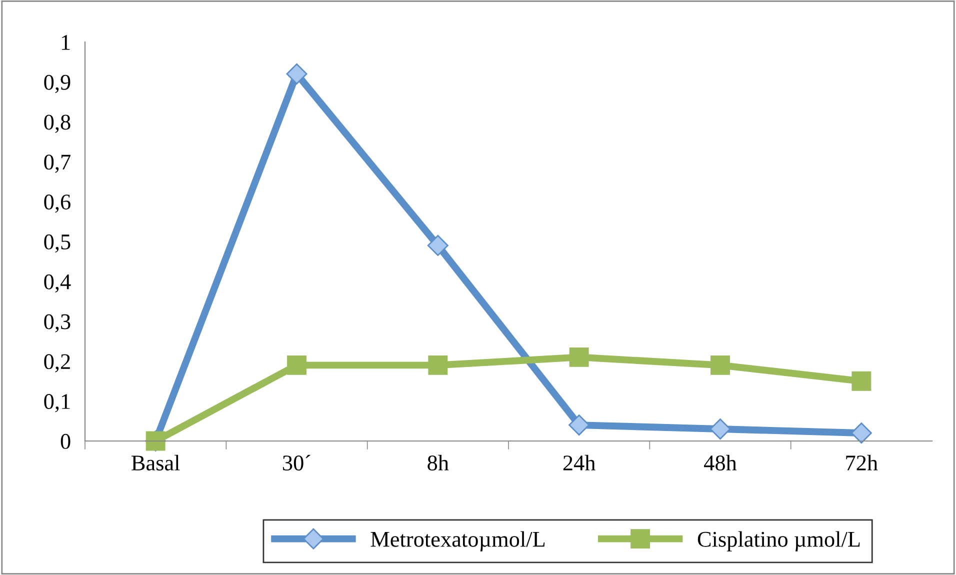 The width and height of the screenshot is (956, 575). Describe the element at coordinates (438, 462) in the screenshot. I see `x-tick-label: 8h` at that location.